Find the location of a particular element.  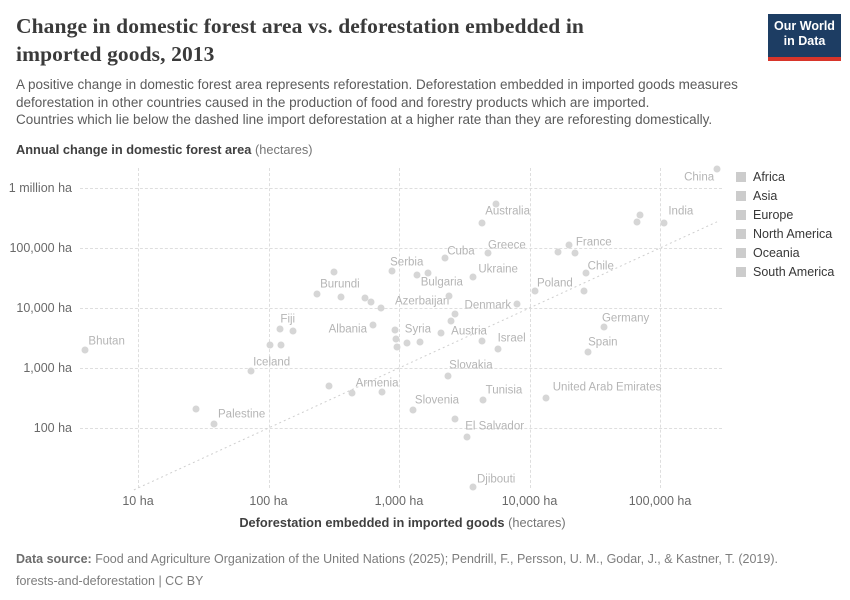

chart-title-line2: imported goods, 2013 is located at coordinates (115, 54).